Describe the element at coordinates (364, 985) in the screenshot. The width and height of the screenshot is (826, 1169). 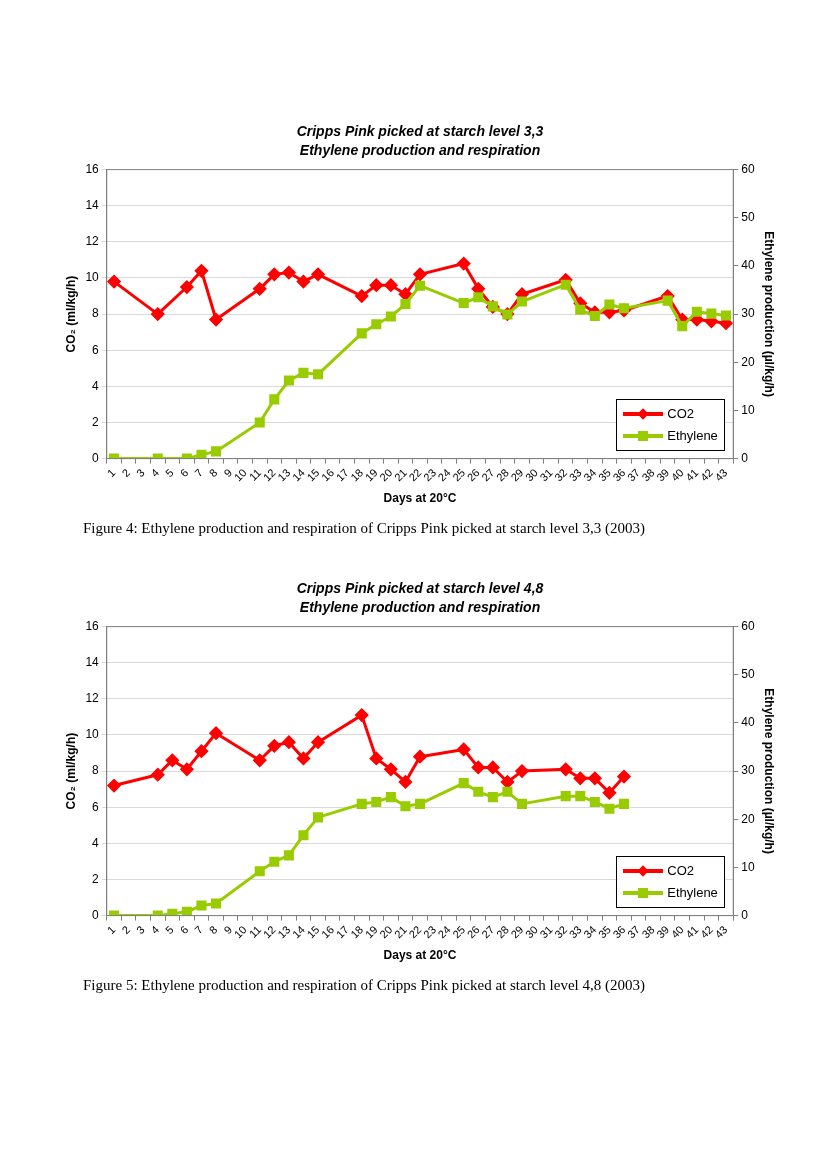
I see `caption: Figure 5: Ethylene production and respiration of Cripps Pink picked at starch level 4,8 (2003)` at that location.